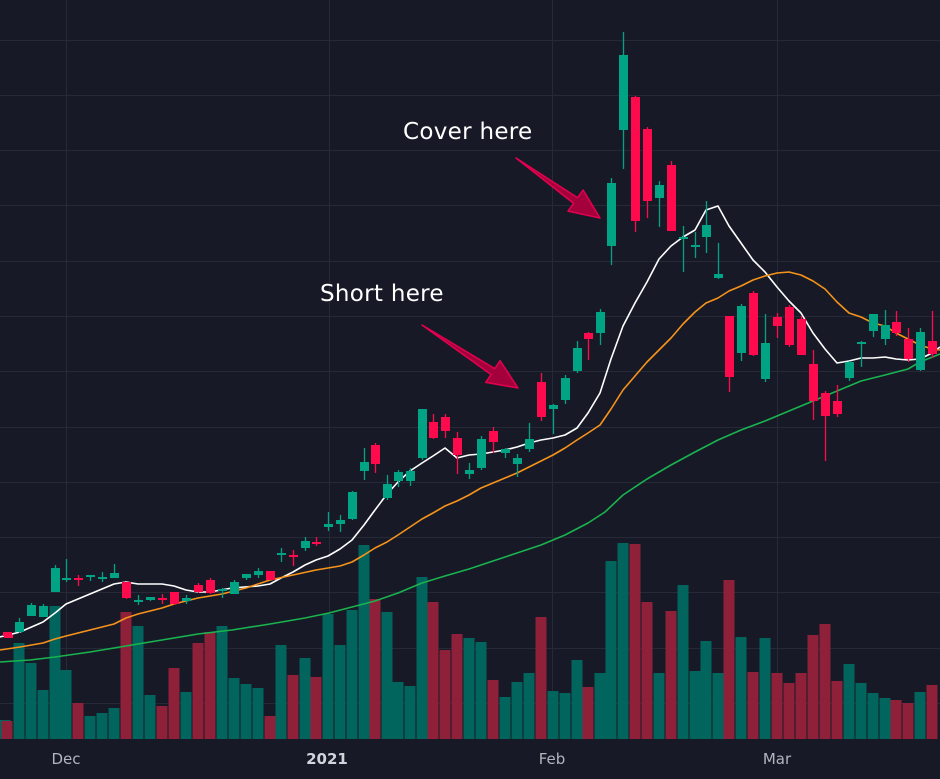  I want to click on annotation-cover-here: Cover here, so click(468, 132).